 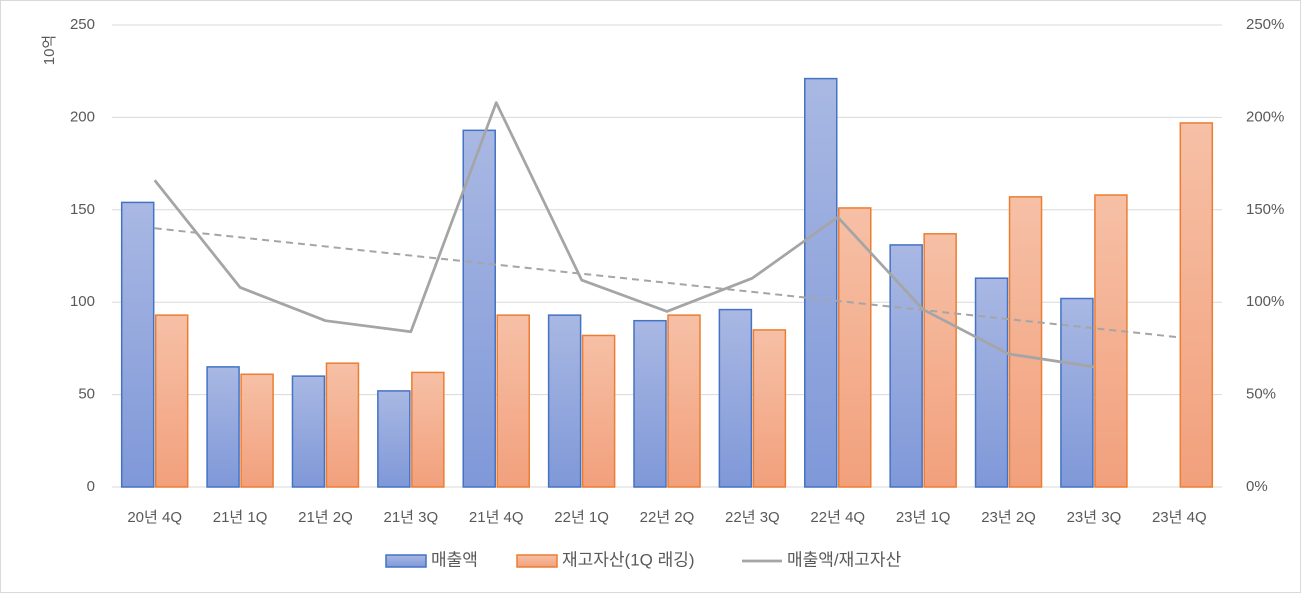 What do you see at coordinates (496, 517) in the screenshot?
I see `x-tick-label: 21년 4Q` at bounding box center [496, 517].